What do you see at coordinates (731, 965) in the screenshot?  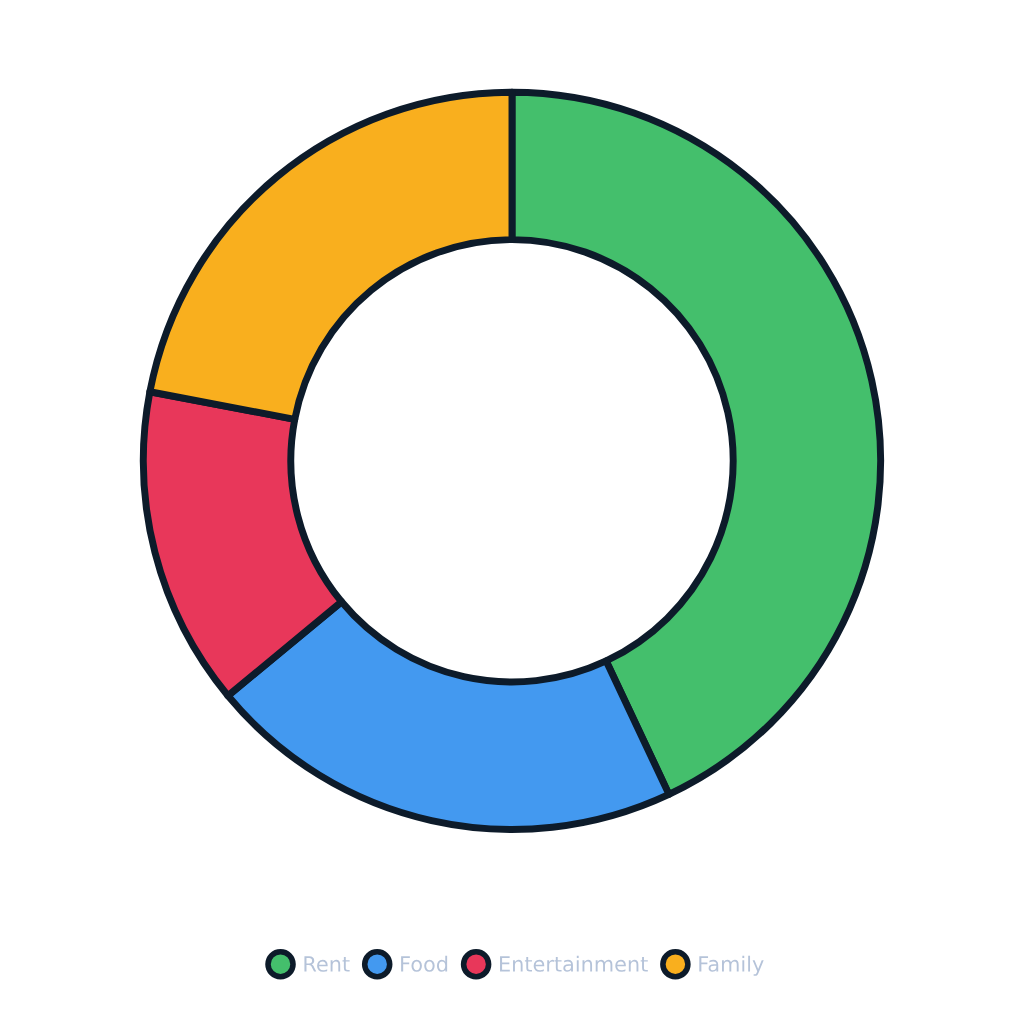 I see `legend-label: Family` at bounding box center [731, 965].